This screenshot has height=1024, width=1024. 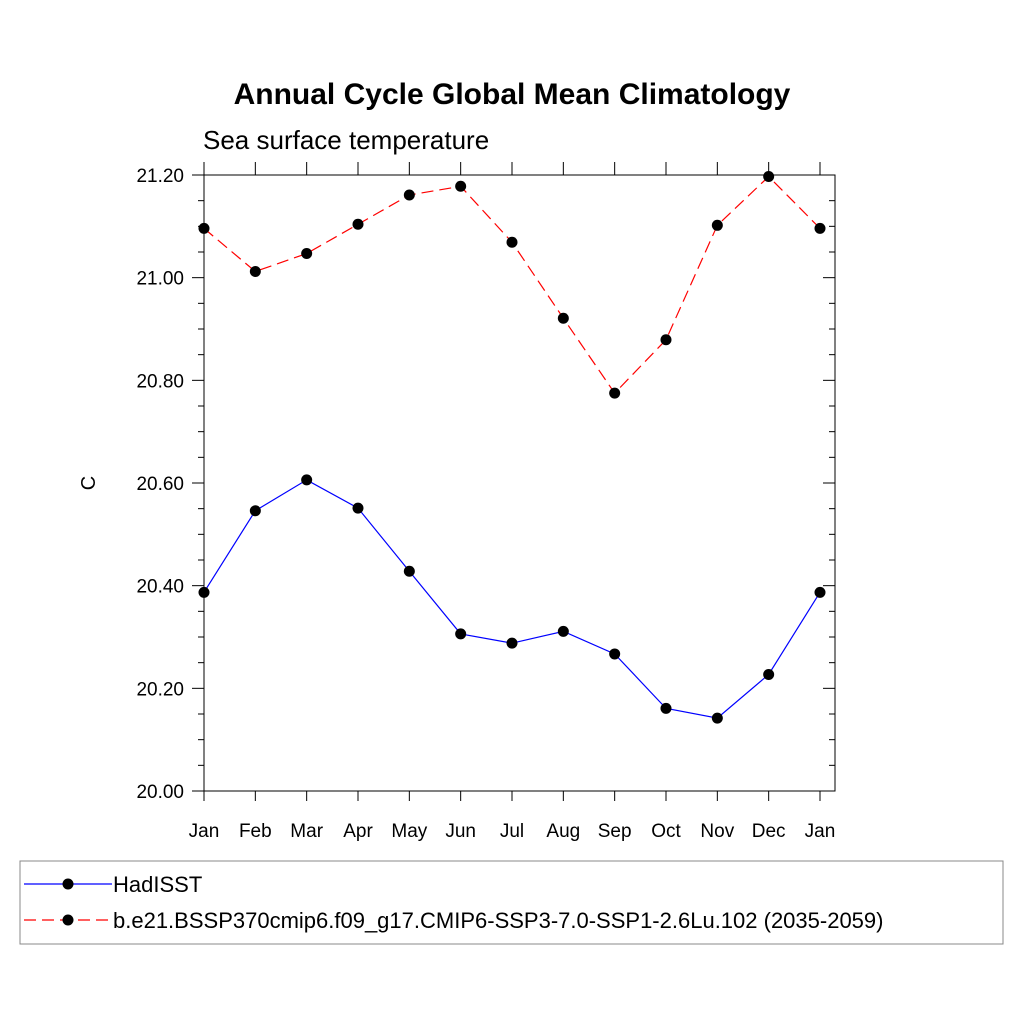 What do you see at coordinates (157, 884) in the screenshot?
I see `legend-label: HadISST` at bounding box center [157, 884].